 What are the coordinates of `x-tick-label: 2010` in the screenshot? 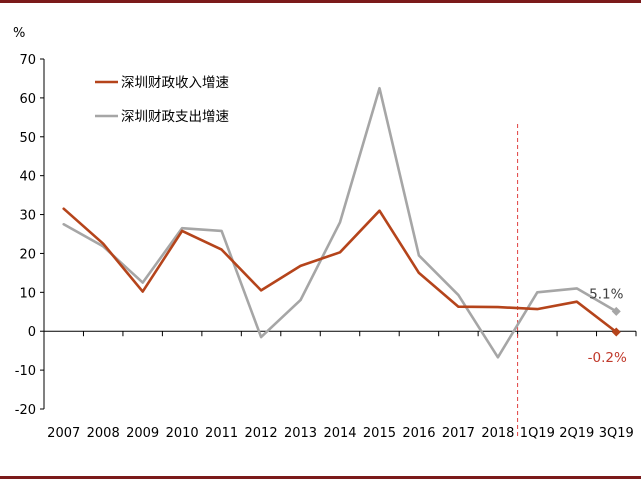 It's located at (182, 433).